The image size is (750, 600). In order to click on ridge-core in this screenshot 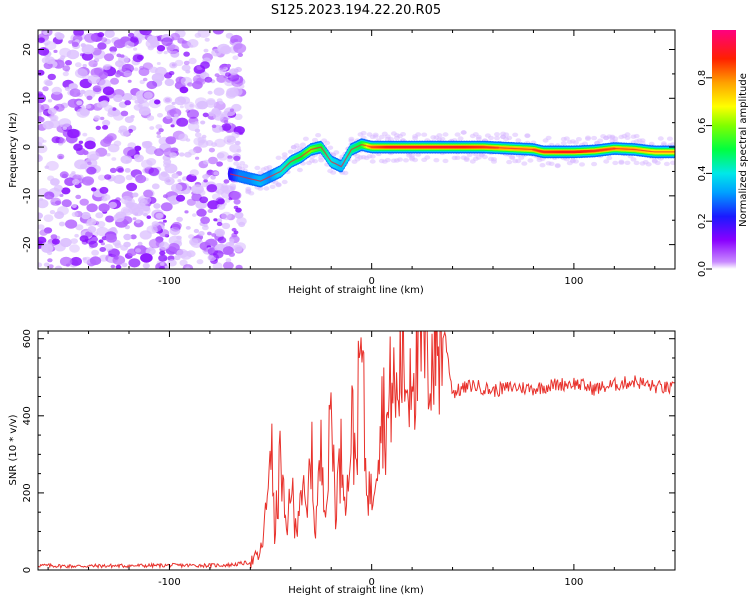, I will do `click(452, 162)`.